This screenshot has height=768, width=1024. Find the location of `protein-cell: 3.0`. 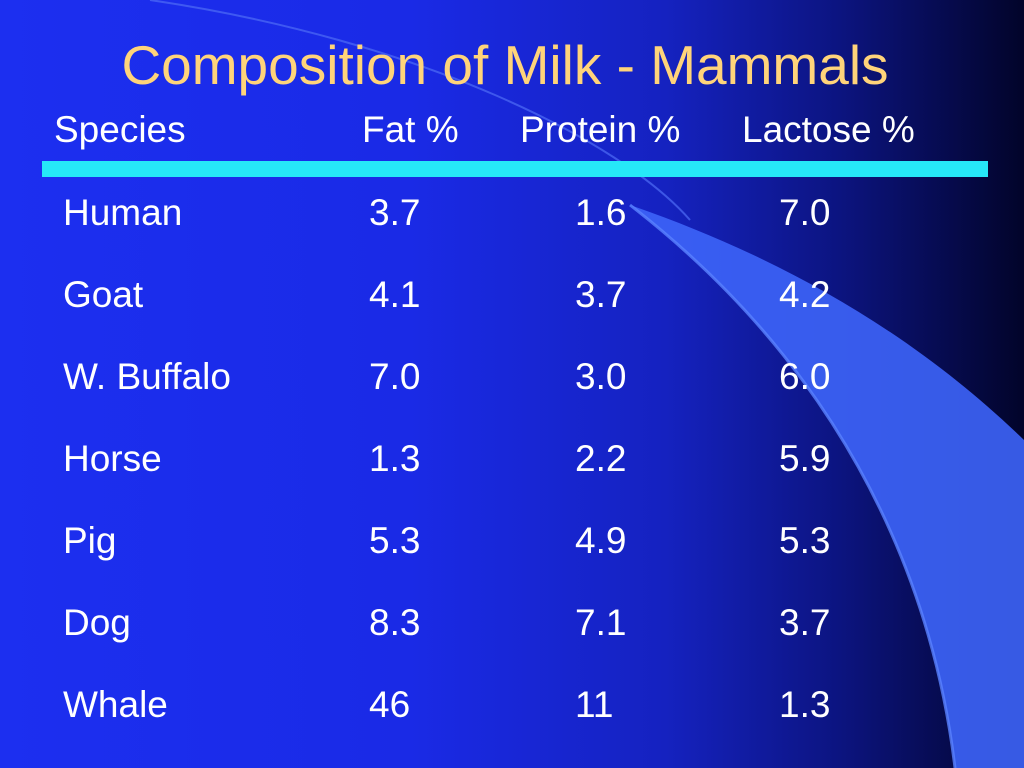

protein-cell: 3.0 is located at coordinates (601, 376).